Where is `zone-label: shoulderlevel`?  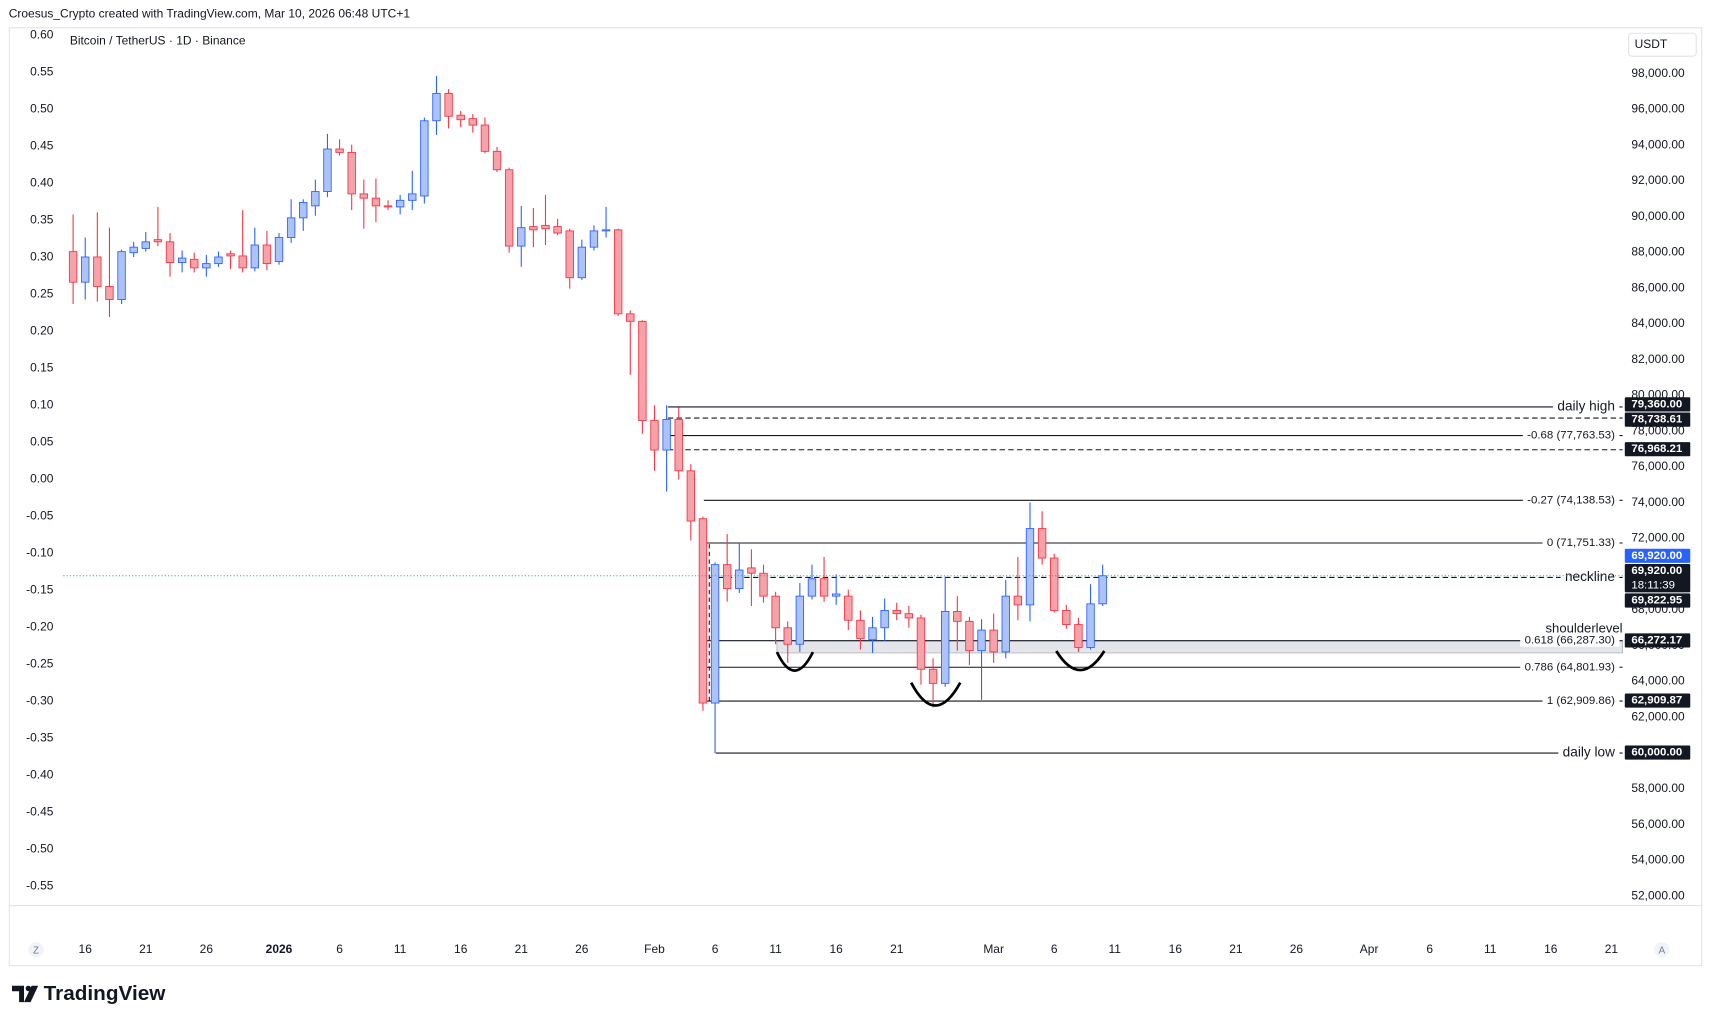
zone-label: shoulderlevel is located at coordinates (1584, 627).